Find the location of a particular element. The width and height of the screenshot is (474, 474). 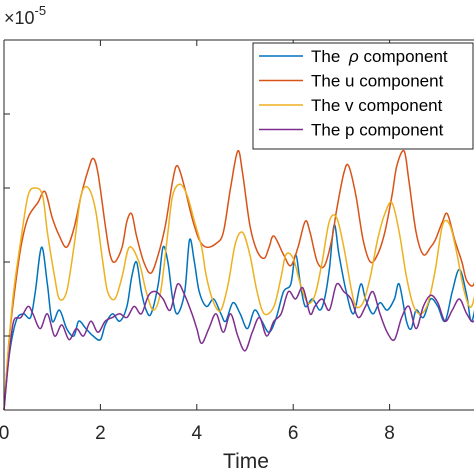

y-axis-multiplier: ×10⁻⁵ is located at coordinates (25, 15).